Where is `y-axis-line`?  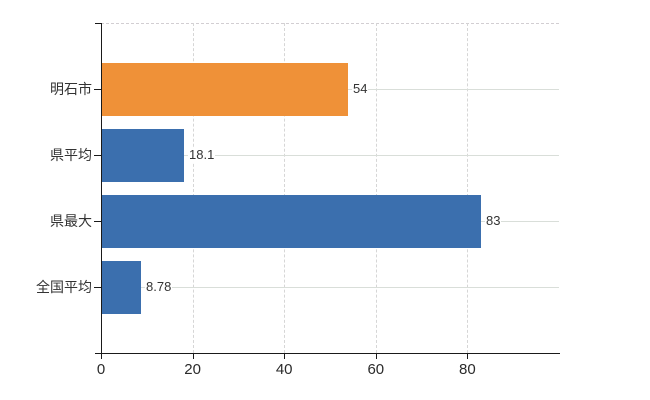 y-axis-line is located at coordinates (101, 188).